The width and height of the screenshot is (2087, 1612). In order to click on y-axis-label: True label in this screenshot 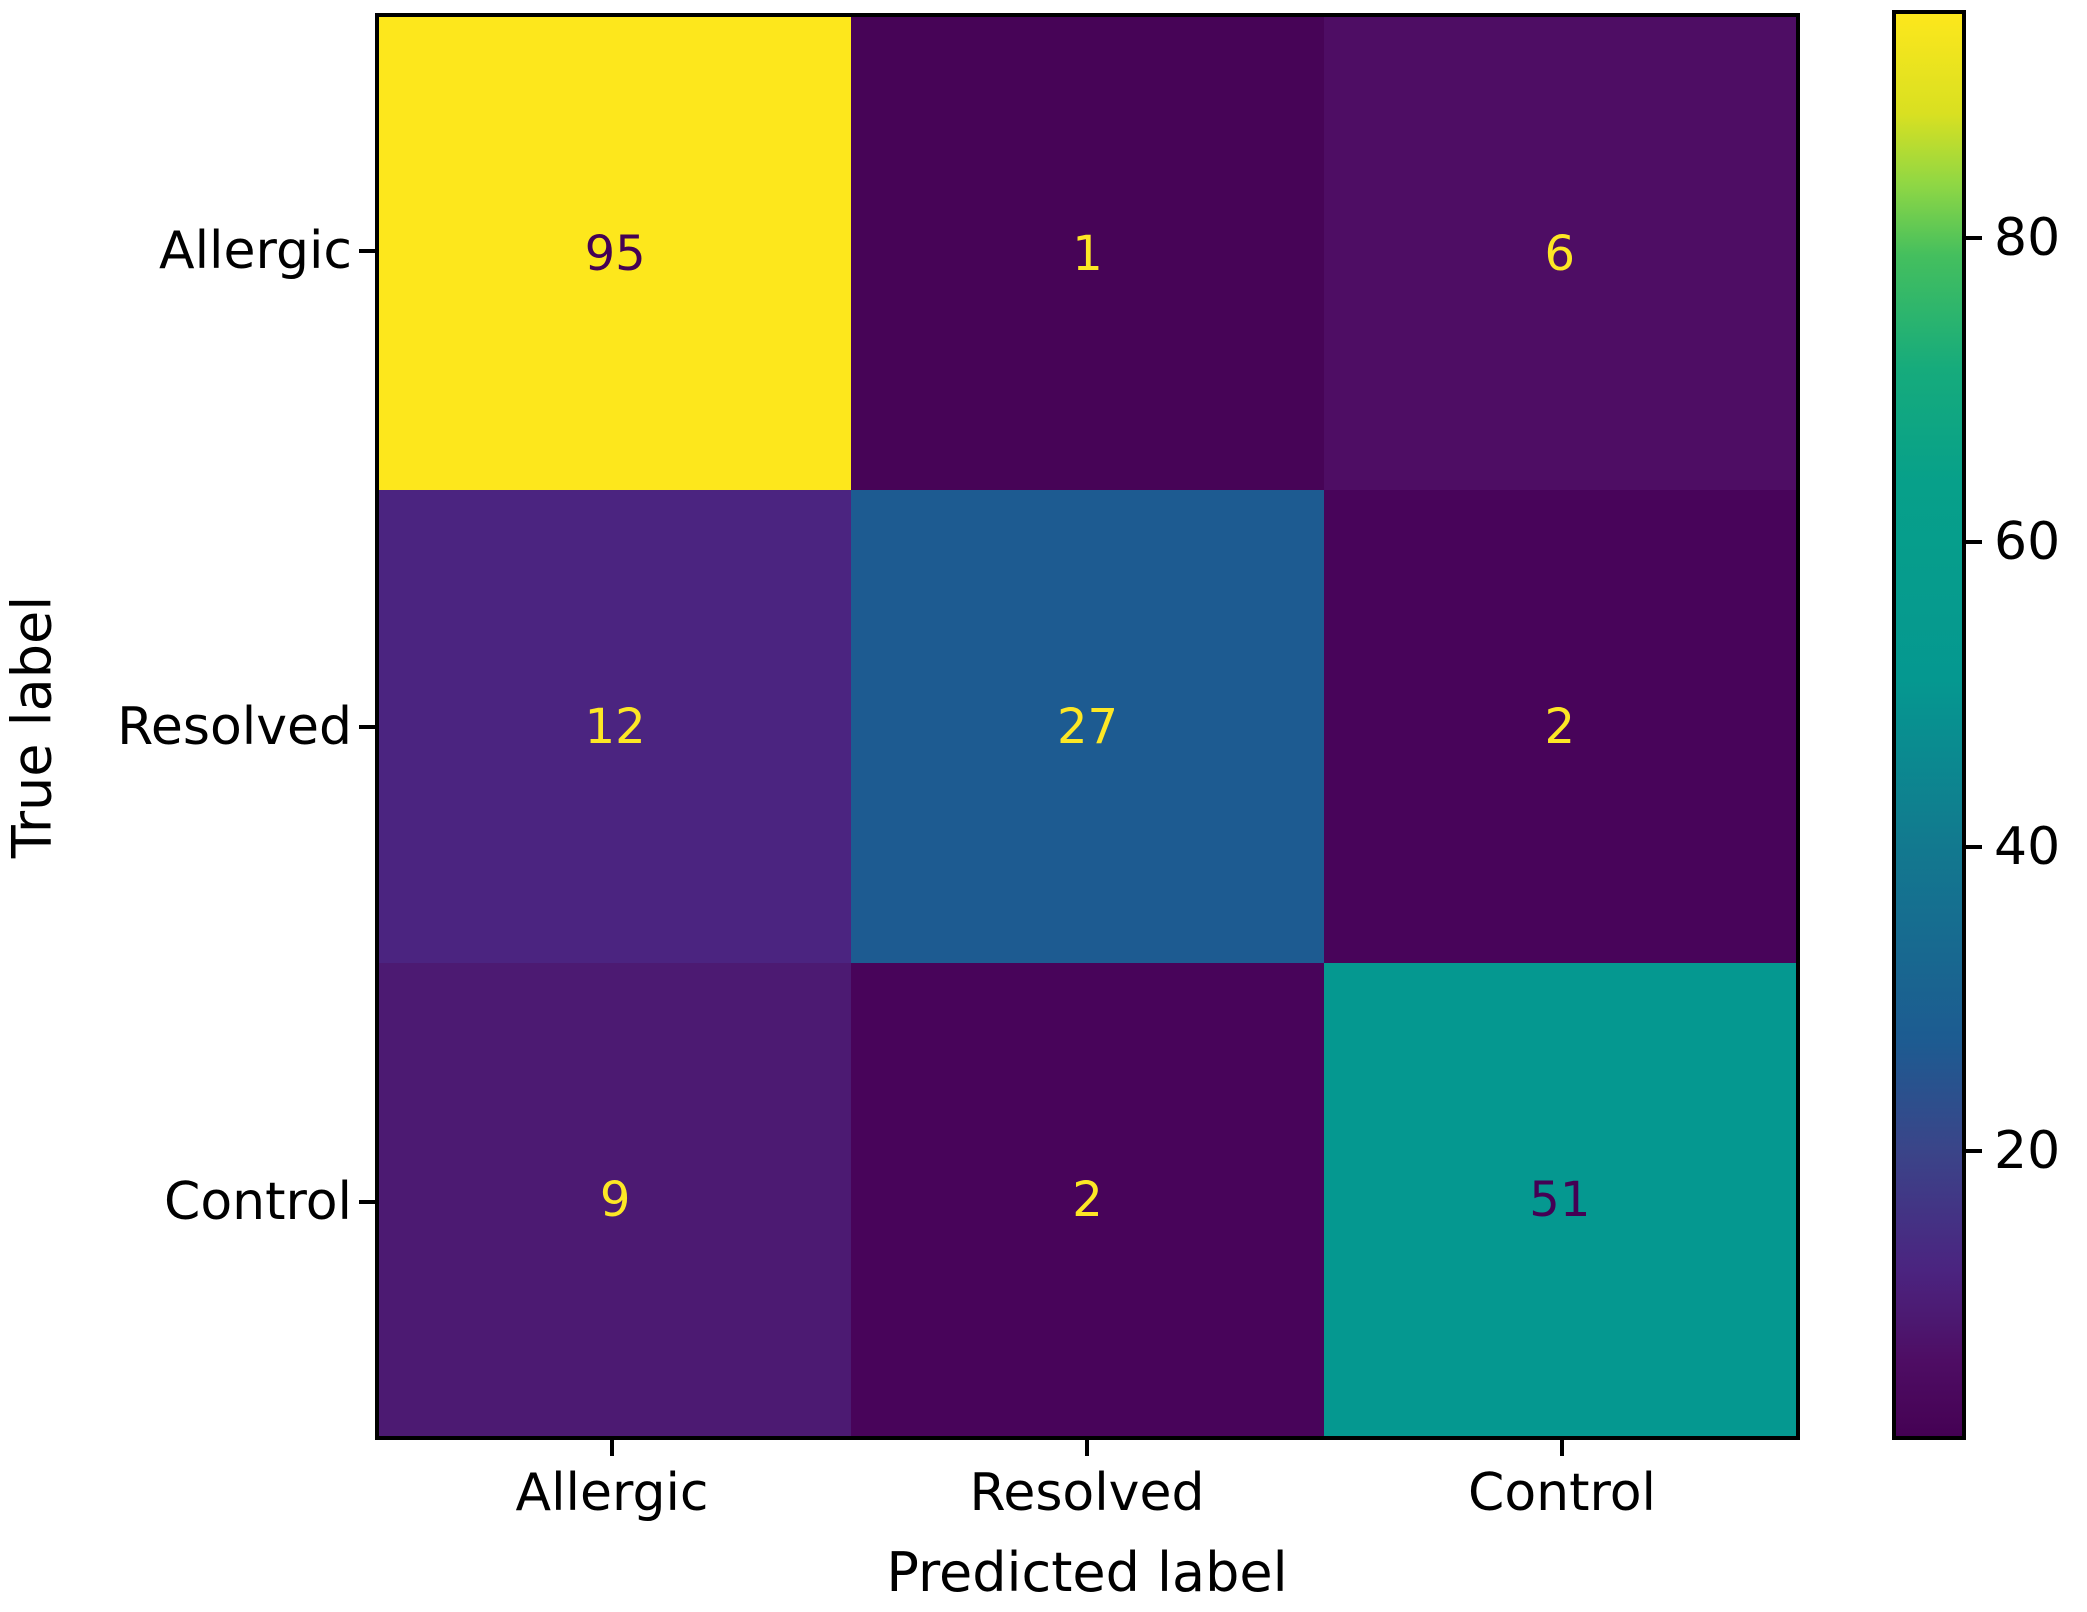, I will do `click(32, 727)`.